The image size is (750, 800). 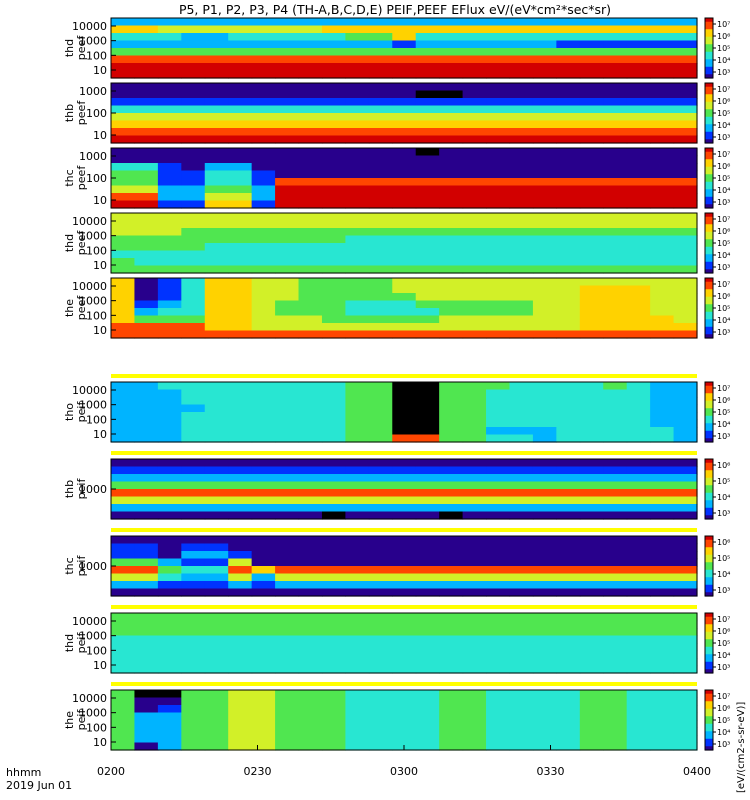 I want to click on panel-separator, so click(x=404, y=684).